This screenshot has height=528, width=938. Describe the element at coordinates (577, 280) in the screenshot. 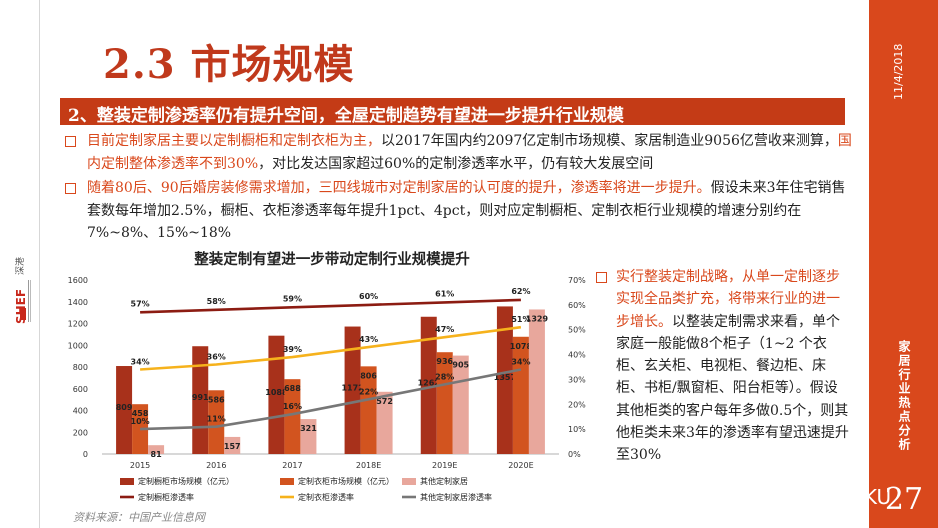

I see `y2-tick-label: 70%` at that location.